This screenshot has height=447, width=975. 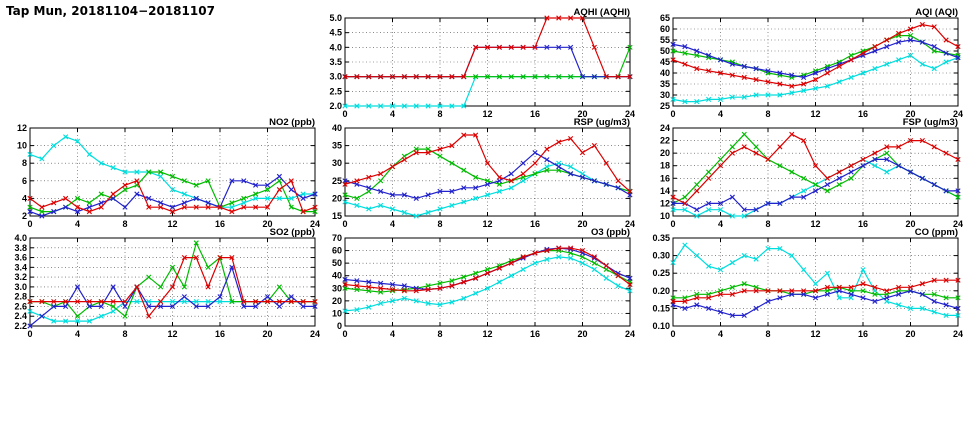 What do you see at coordinates (24, 216) in the screenshot?
I see `svg-text: 2` at bounding box center [24, 216].